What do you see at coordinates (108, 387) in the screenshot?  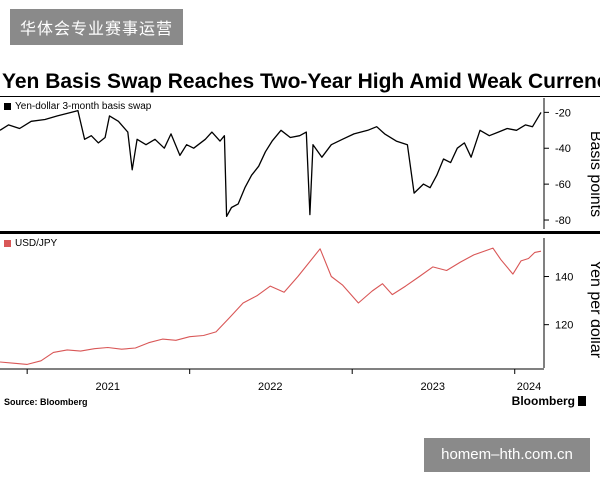 I see `x-tick-label: 2021` at bounding box center [108, 387].